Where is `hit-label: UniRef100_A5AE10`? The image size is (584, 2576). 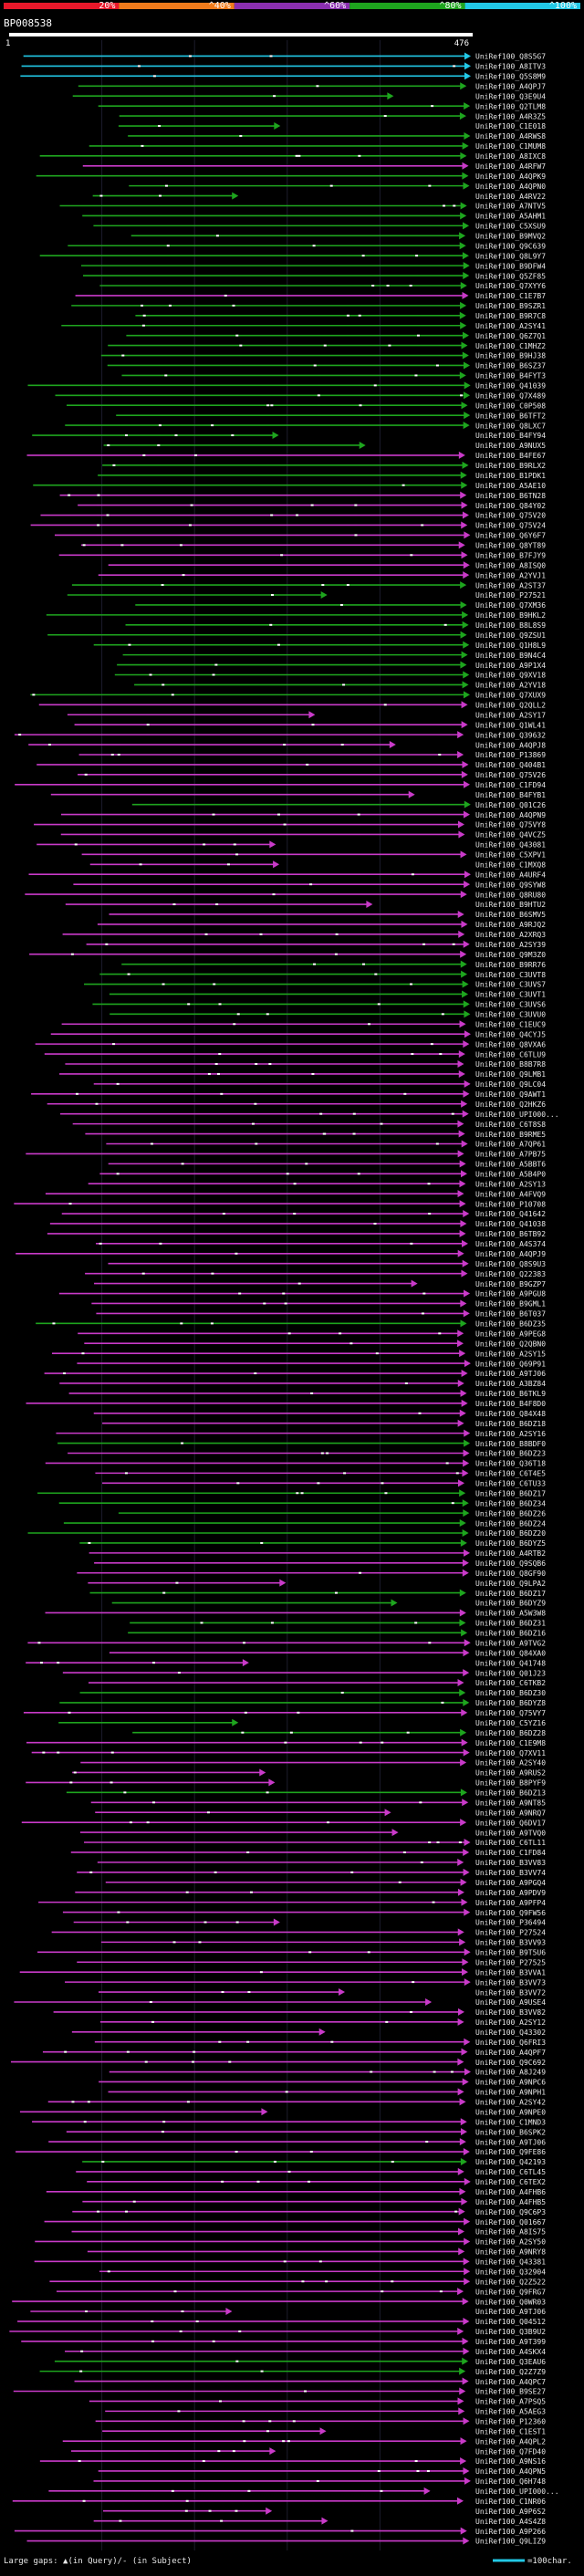 hit-label: UniRef100_A5AE10 is located at coordinates (510, 486).